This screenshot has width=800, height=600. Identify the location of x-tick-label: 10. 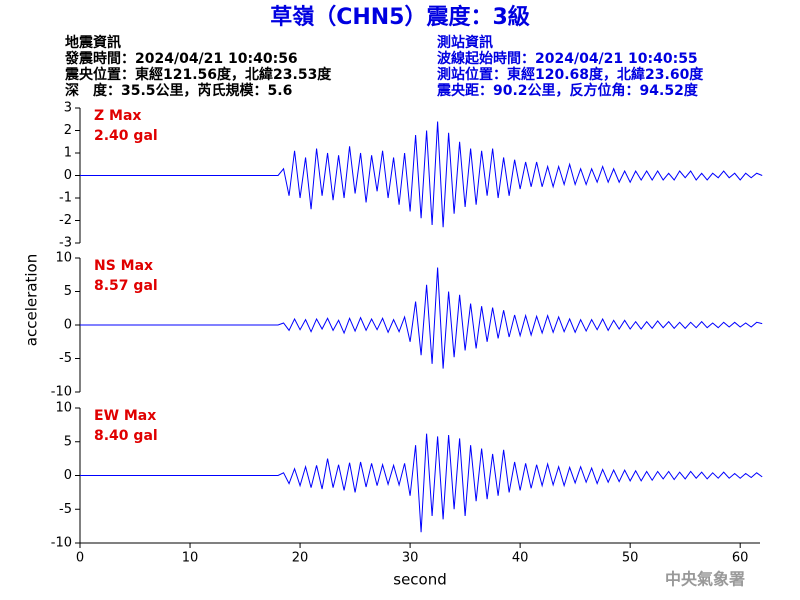
(190, 558).